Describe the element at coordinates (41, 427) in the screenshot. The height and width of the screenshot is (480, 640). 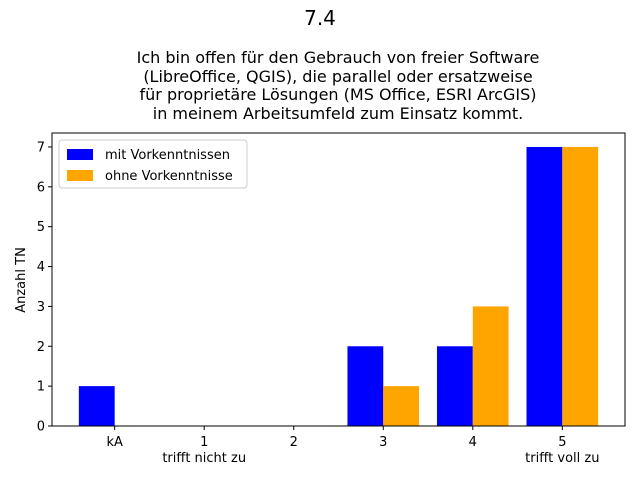
I see `y-tick-label: 0` at that location.